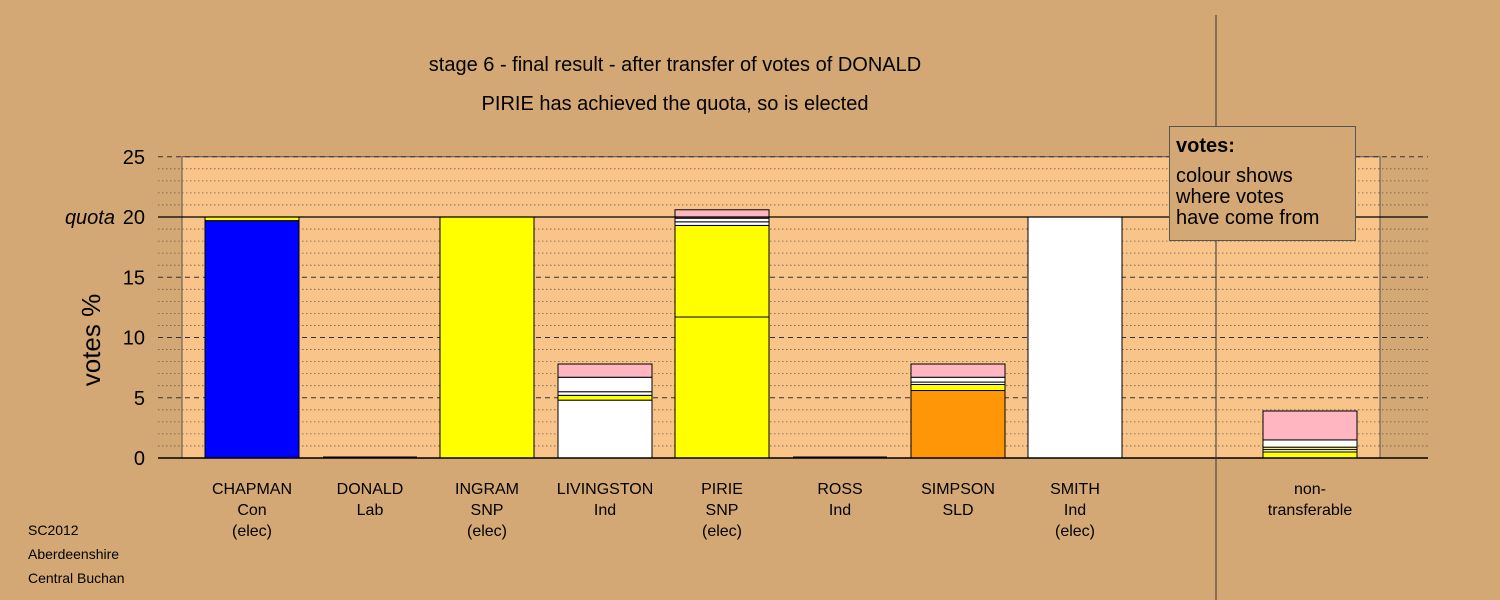 The width and height of the screenshot is (1500, 600). Describe the element at coordinates (1074, 531) in the screenshot. I see `candidate-label-smith-status: (elec)` at that location.